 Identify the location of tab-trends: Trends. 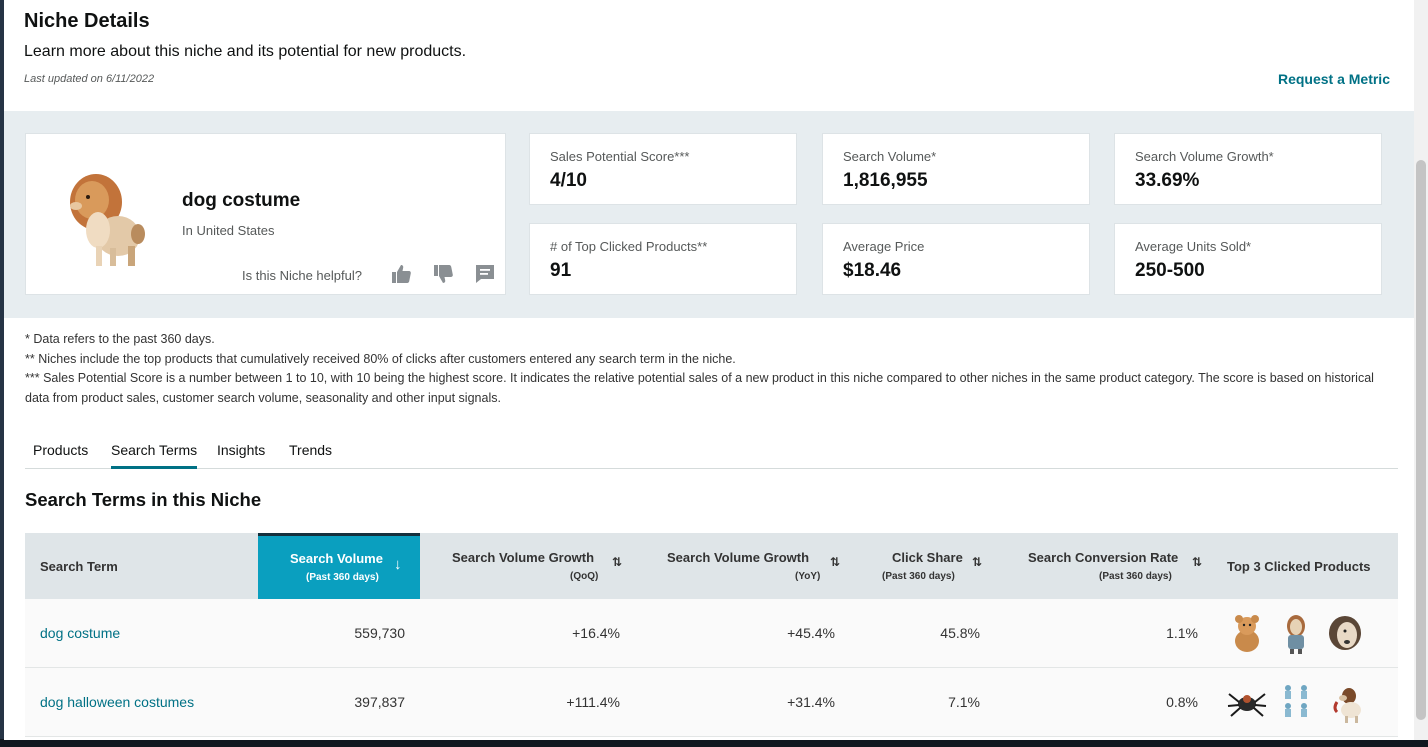
(311, 450).